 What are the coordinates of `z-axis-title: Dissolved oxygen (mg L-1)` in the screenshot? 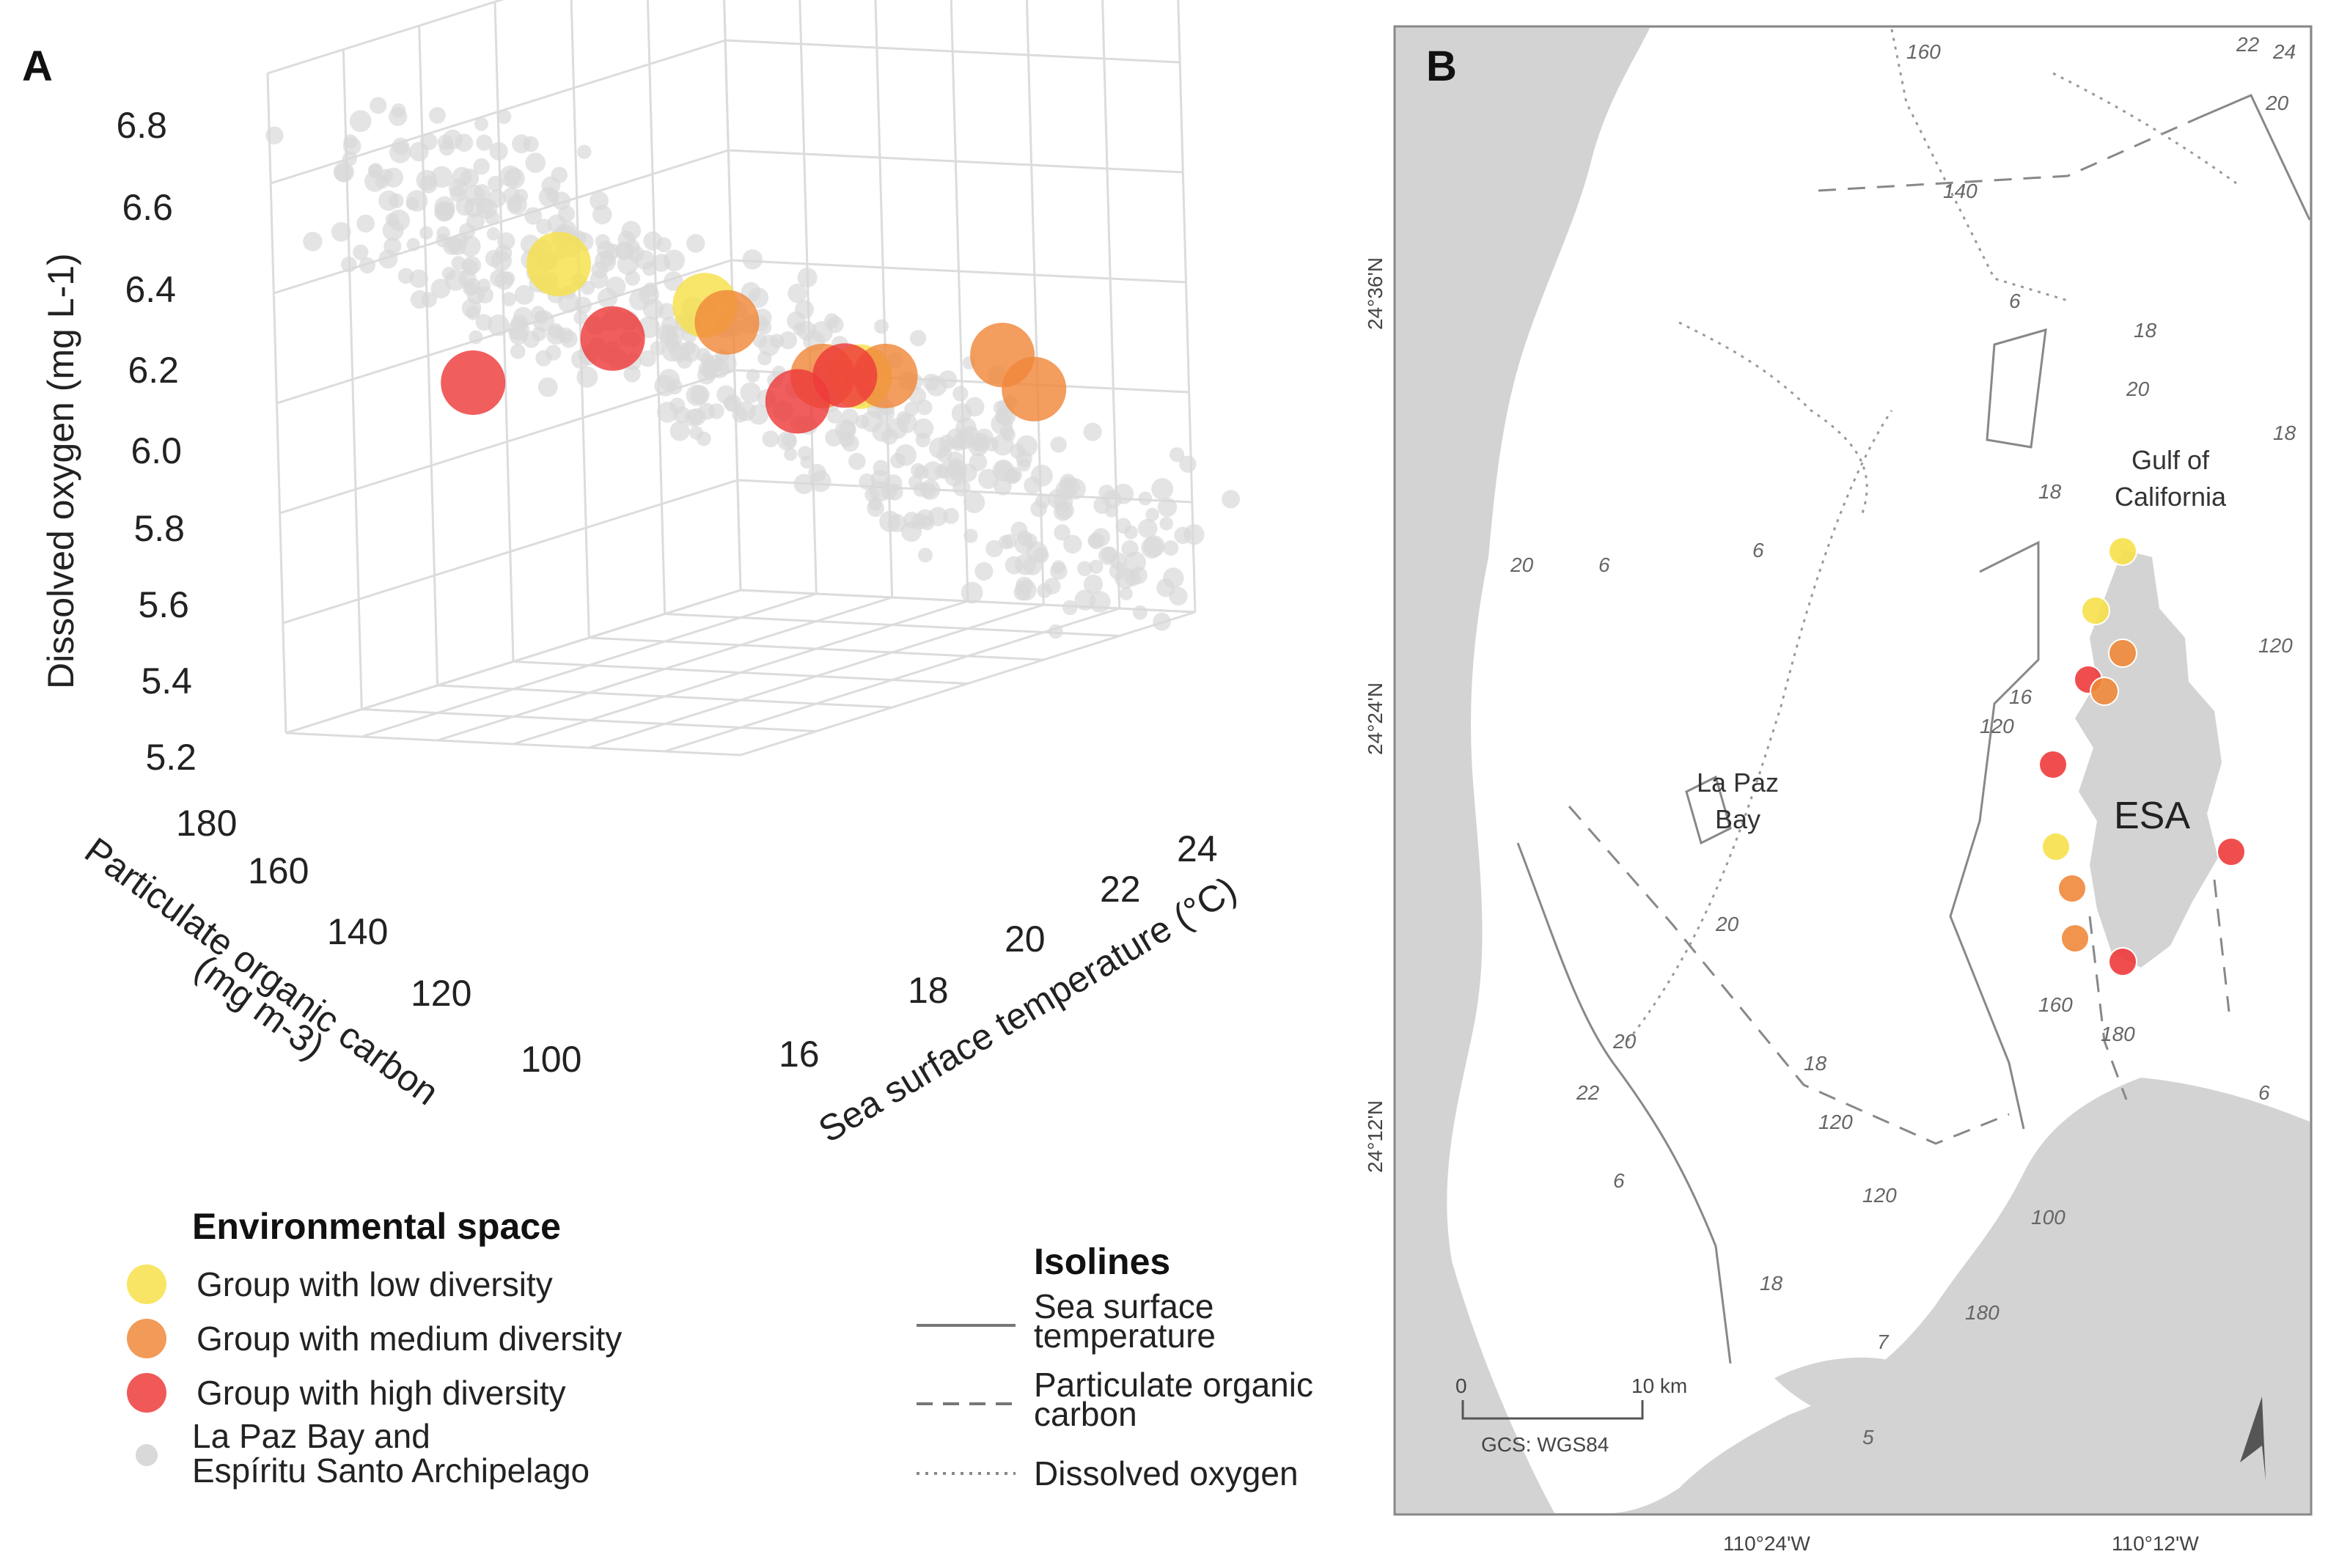 It's located at (60, 471).